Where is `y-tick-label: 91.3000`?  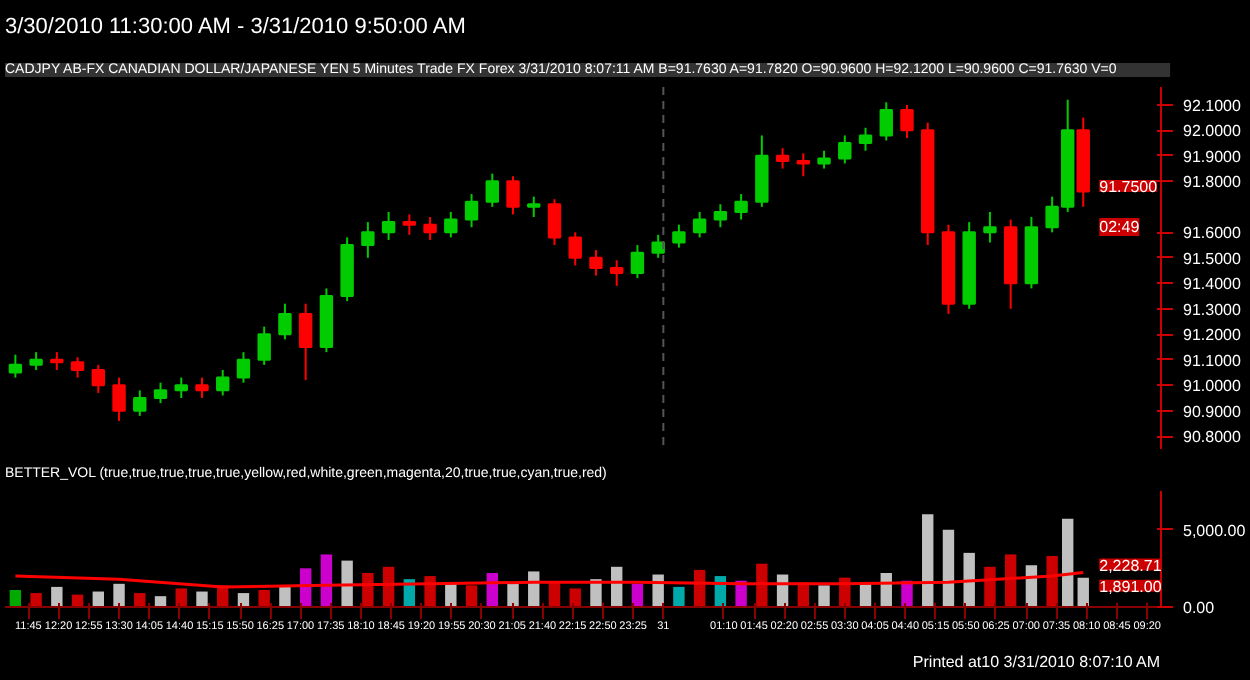
y-tick-label: 91.3000 is located at coordinates (1212, 309).